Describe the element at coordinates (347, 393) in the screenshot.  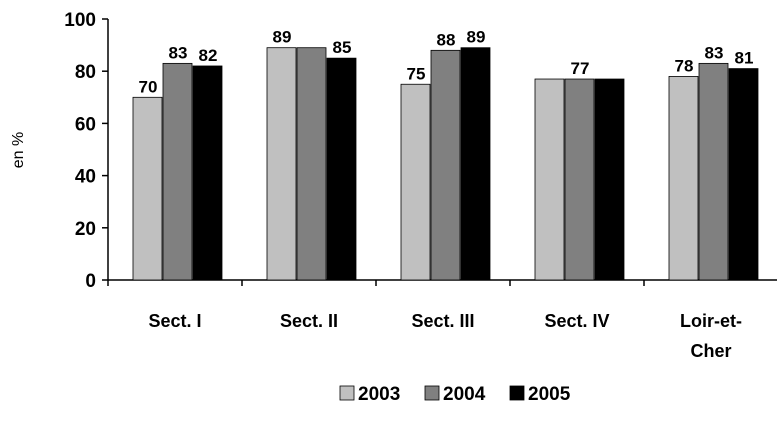
I see `legend-swatch-2003` at that location.